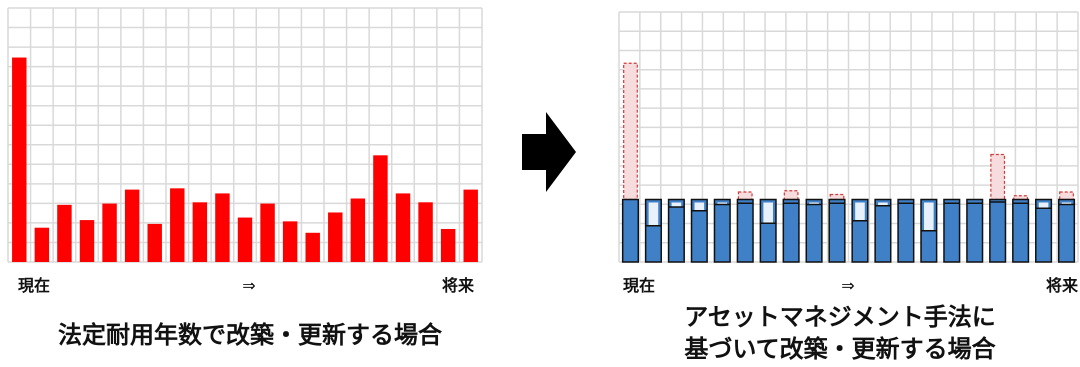 This screenshot has height=367, width=1080. What do you see at coordinates (34, 285) in the screenshot?
I see `left-start-label: 現在` at bounding box center [34, 285].